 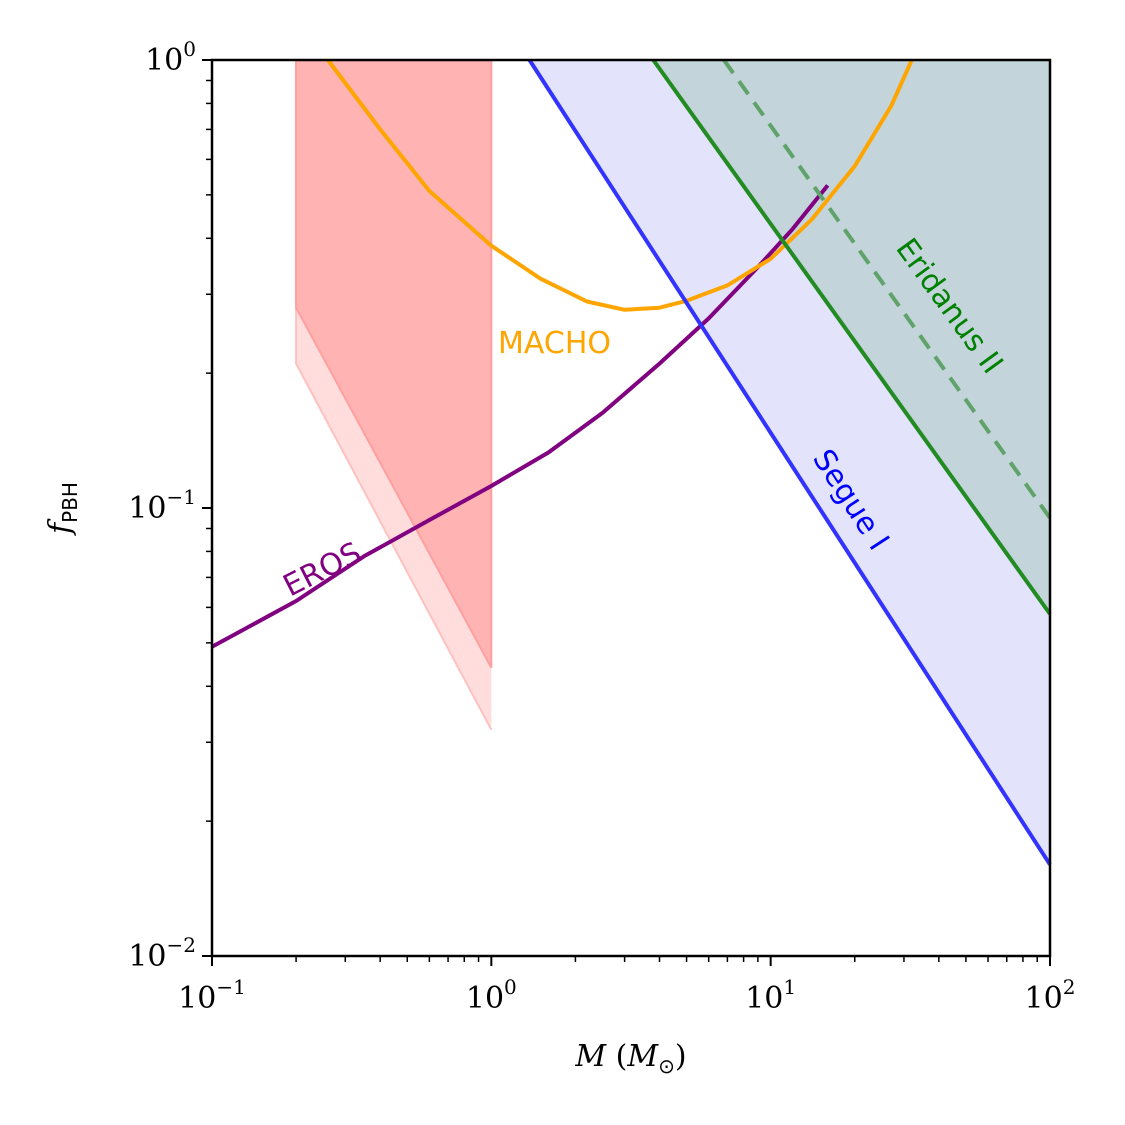 I want to click on macho-label: MACHO, so click(x=554, y=343).